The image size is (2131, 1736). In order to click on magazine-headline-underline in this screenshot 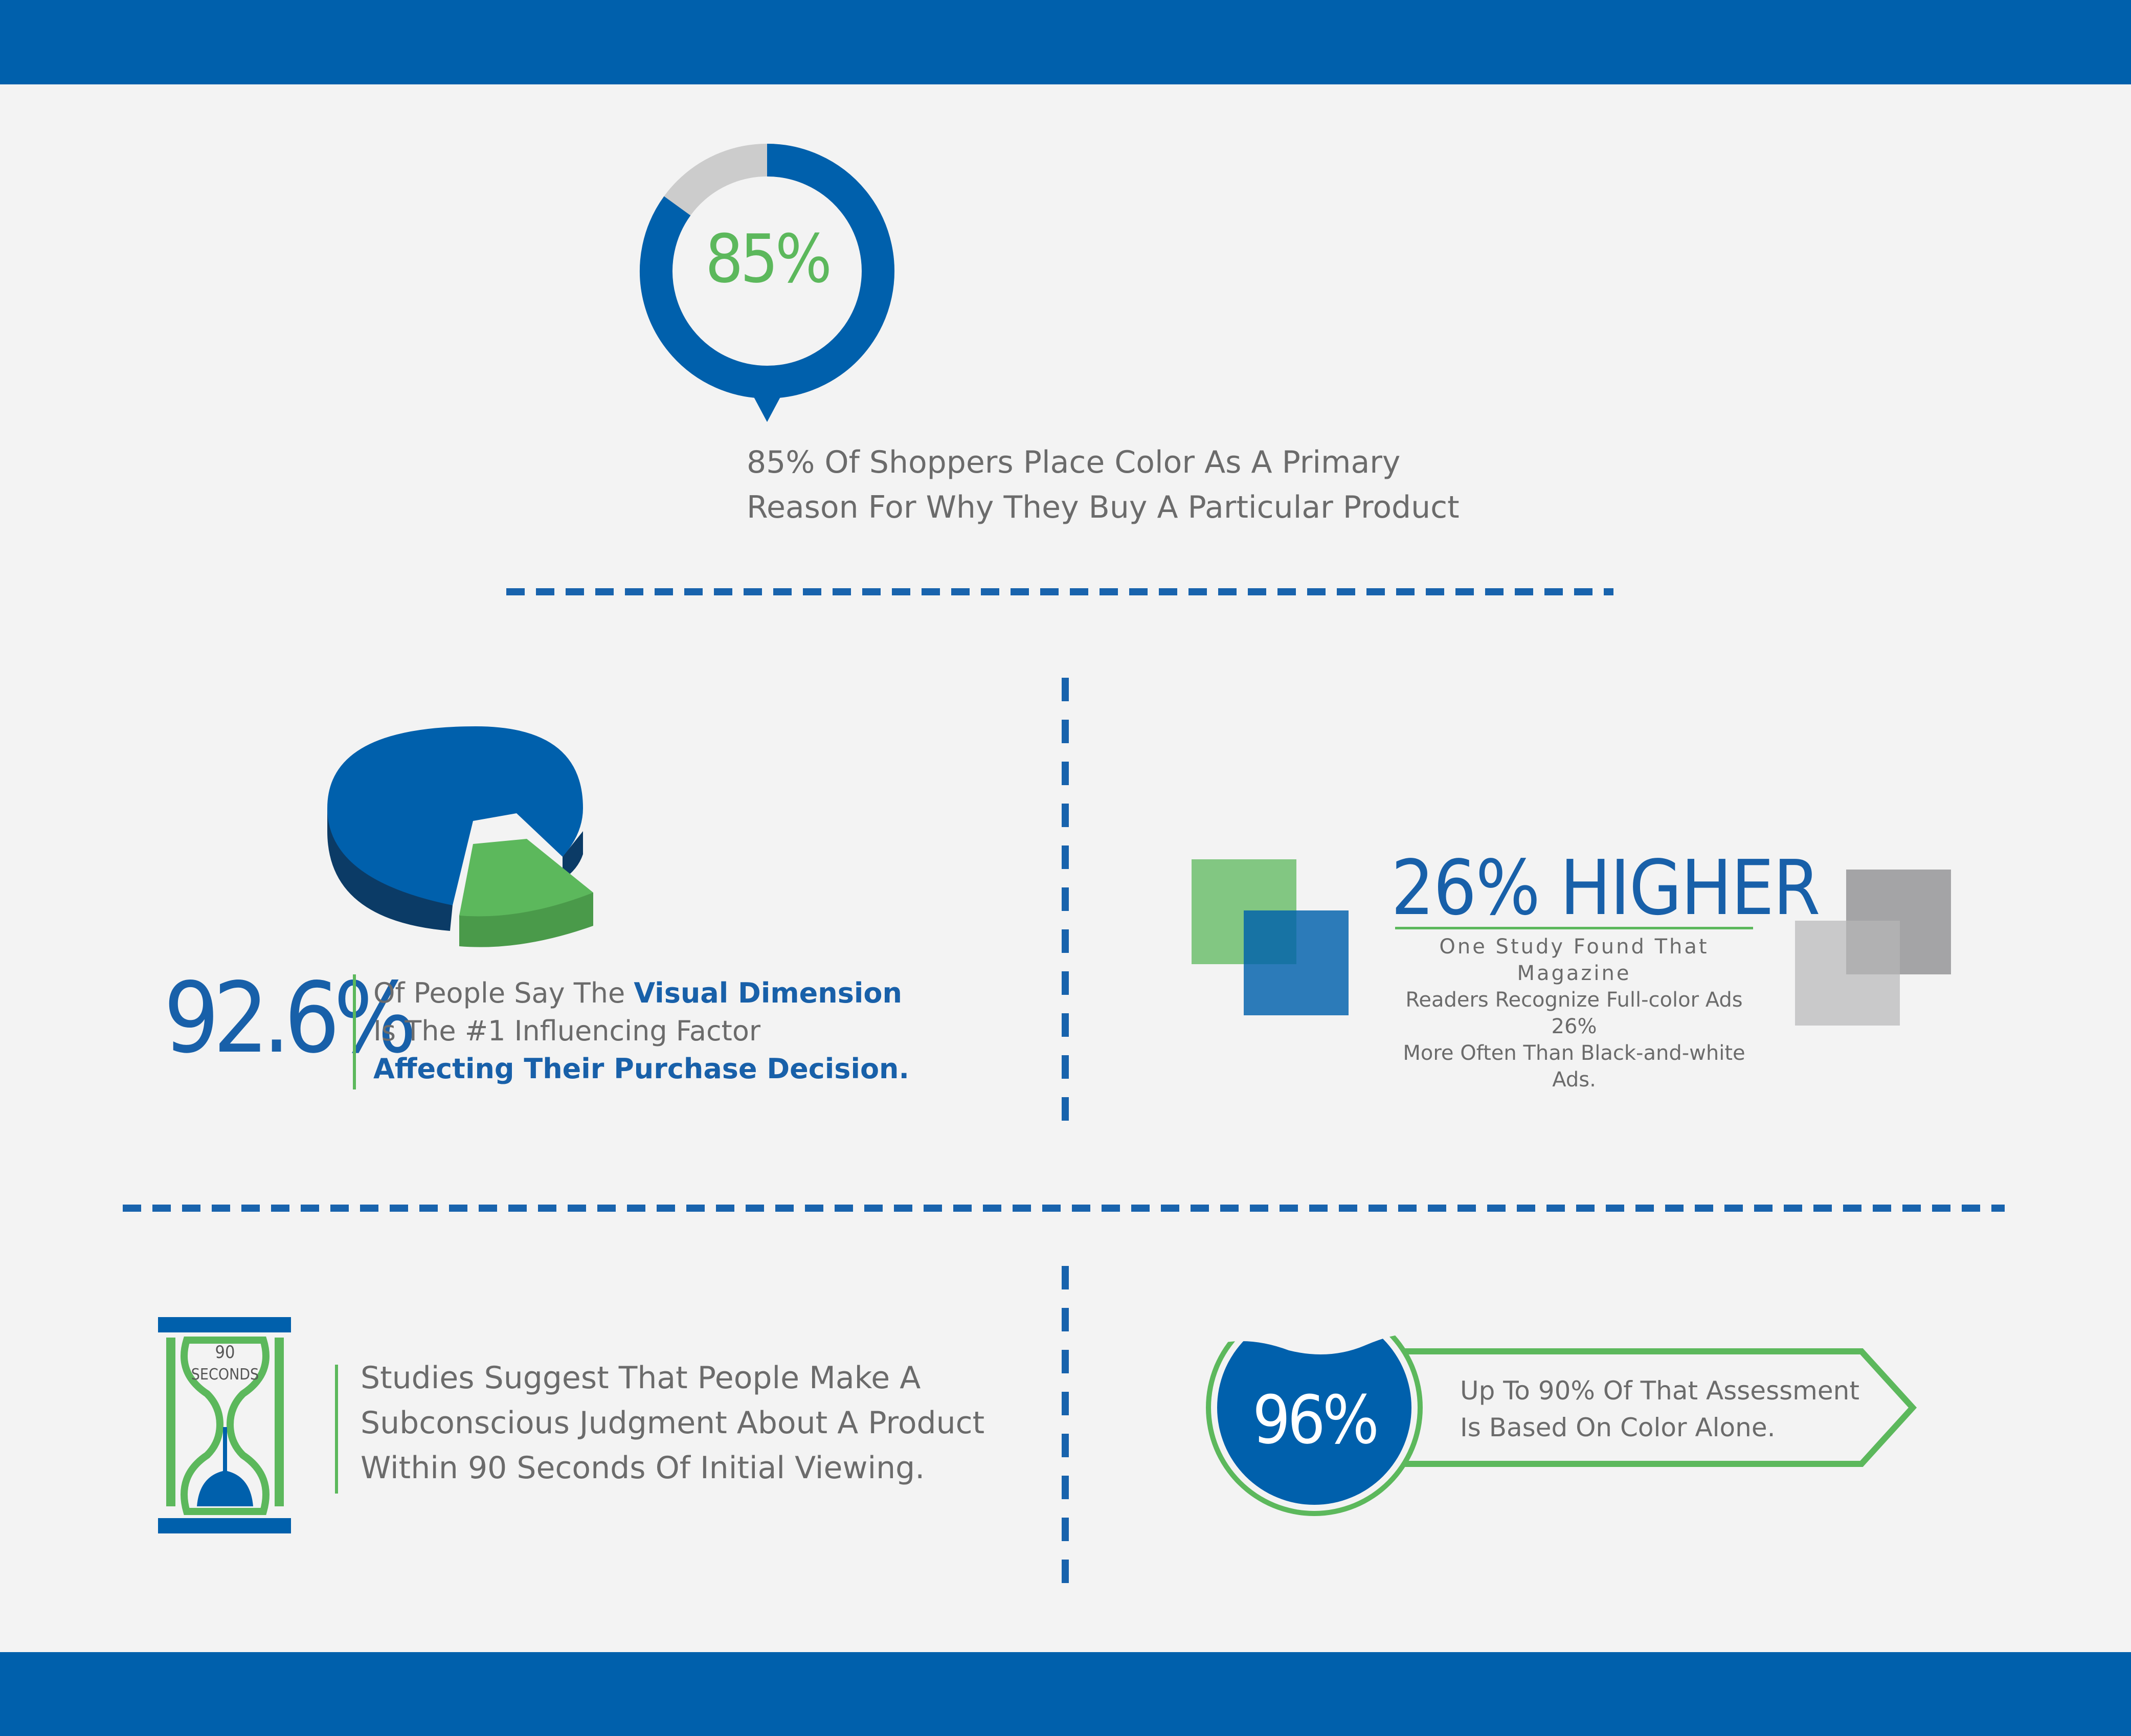, I will do `click(1574, 928)`.